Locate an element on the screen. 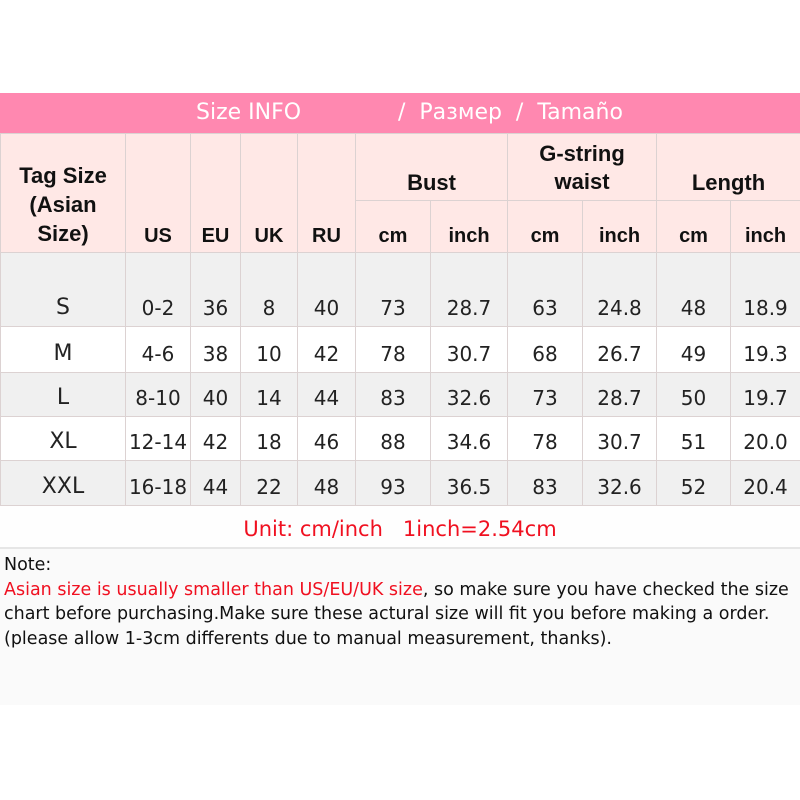  table-cell: 0-2 is located at coordinates (158, 289).